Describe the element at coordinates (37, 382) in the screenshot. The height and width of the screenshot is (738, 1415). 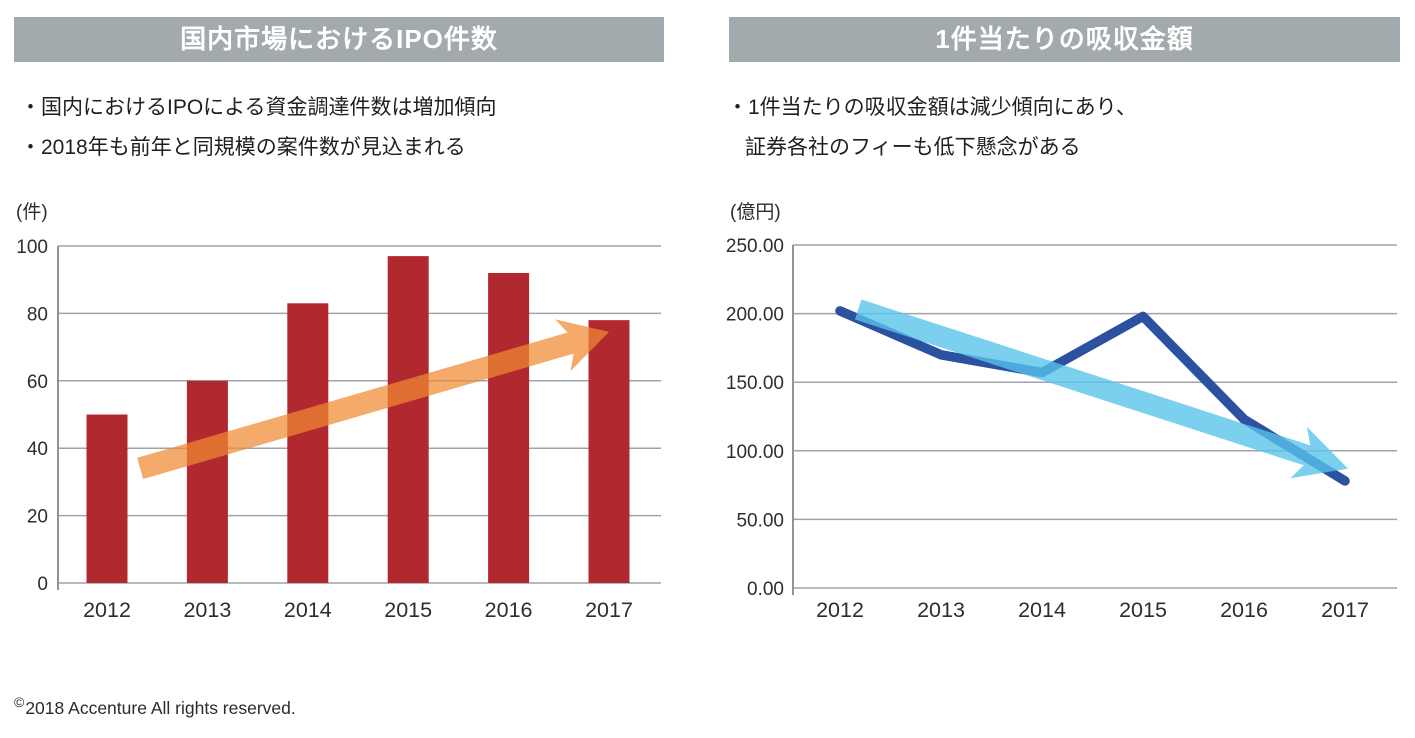
I see `y-tick-label: 60` at that location.